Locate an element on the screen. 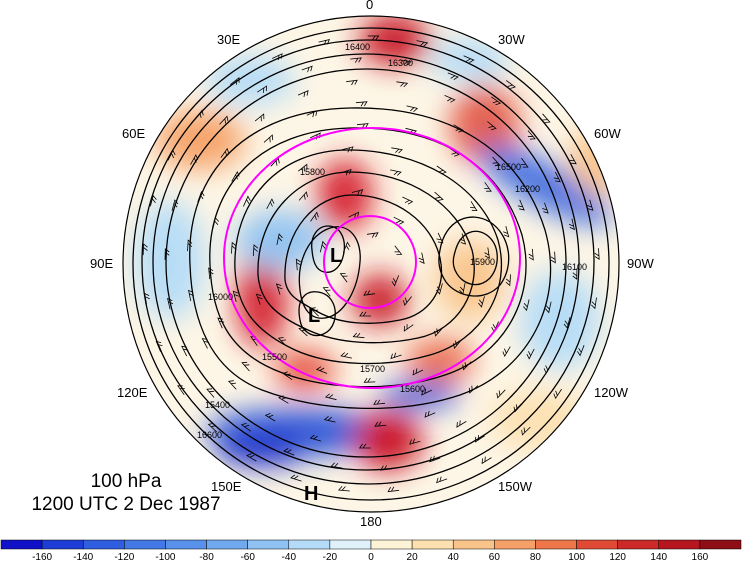  lon-label-90e: 90E is located at coordinates (101, 263).